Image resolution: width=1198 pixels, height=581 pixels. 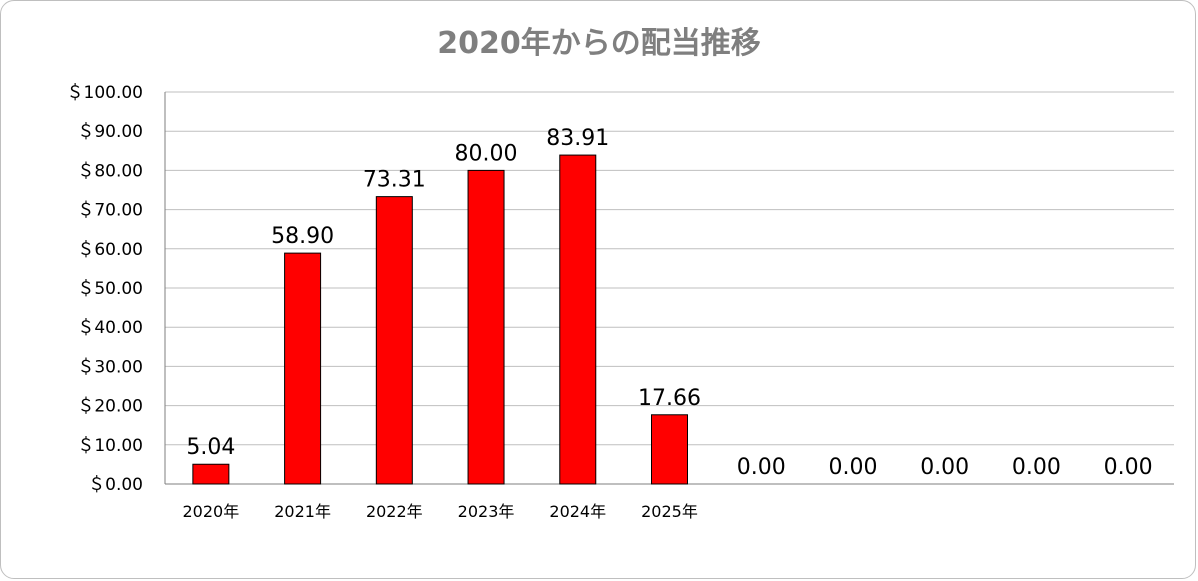 I want to click on y-tick-label: ＄90.00, so click(x=110, y=132).